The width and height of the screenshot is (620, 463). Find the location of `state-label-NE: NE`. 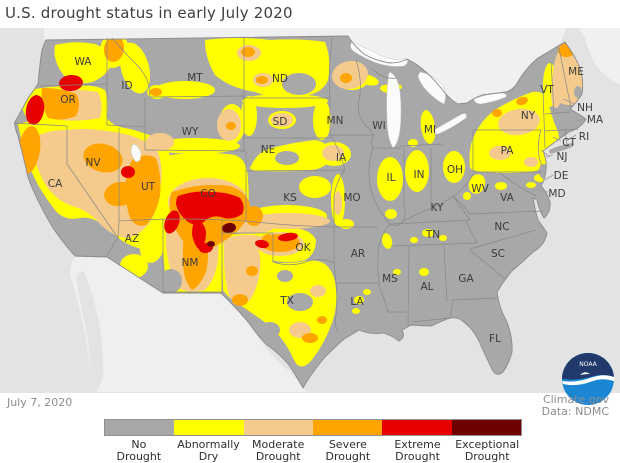

state-label-NE: NE is located at coordinates (268, 150).